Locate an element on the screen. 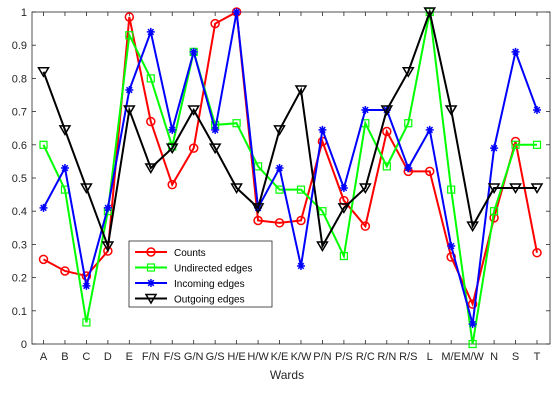  y-tick-label: 0.8 is located at coordinates (19, 79).